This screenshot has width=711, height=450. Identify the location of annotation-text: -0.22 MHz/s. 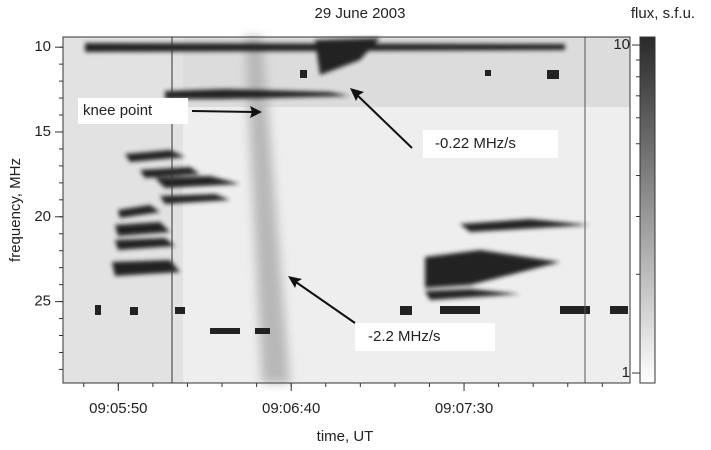
(475, 143).